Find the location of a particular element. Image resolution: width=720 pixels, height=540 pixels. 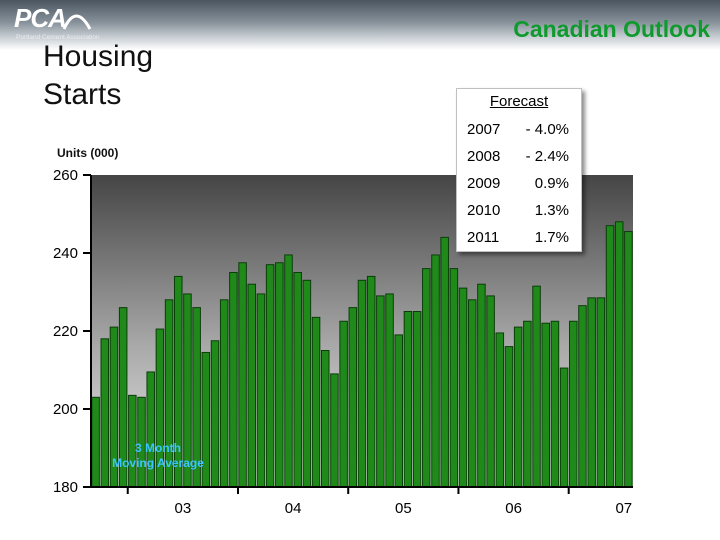

y-tick-label: 260 is located at coordinates (65, 175).